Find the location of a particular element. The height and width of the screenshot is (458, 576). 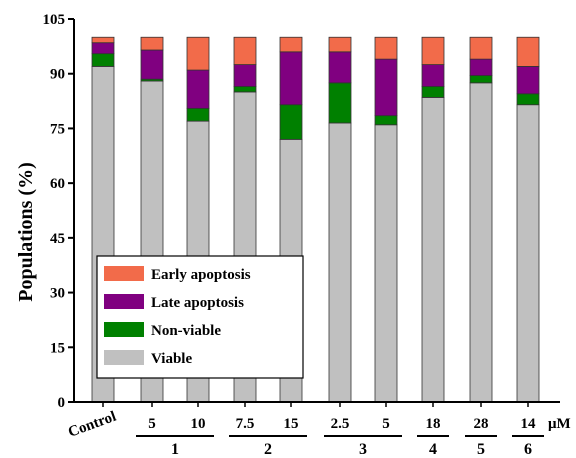

y-tick-label: 75 is located at coordinates (57, 129).